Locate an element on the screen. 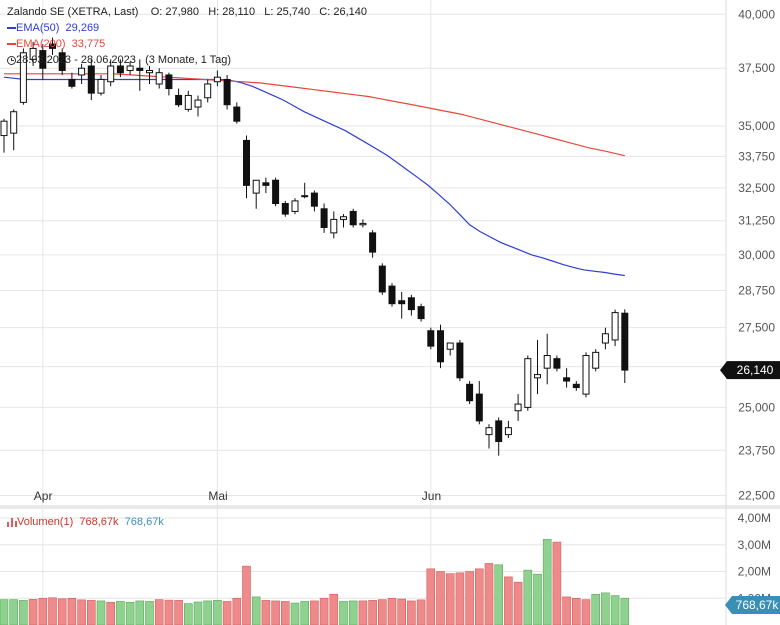 The width and height of the screenshot is (780, 625). legend-volume: Volumen(1) 768,67k 768,67k is located at coordinates (85, 522).